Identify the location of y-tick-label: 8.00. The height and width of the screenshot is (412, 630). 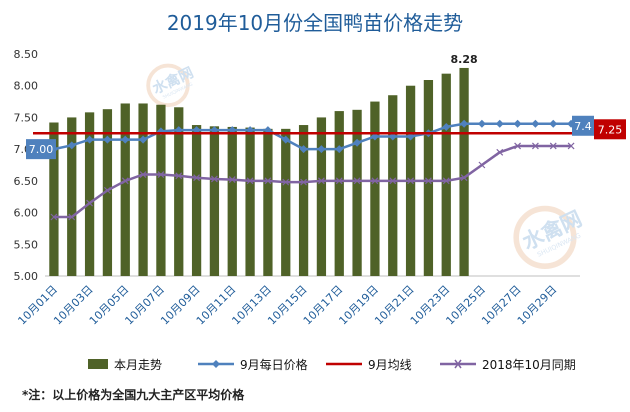
(26, 86).